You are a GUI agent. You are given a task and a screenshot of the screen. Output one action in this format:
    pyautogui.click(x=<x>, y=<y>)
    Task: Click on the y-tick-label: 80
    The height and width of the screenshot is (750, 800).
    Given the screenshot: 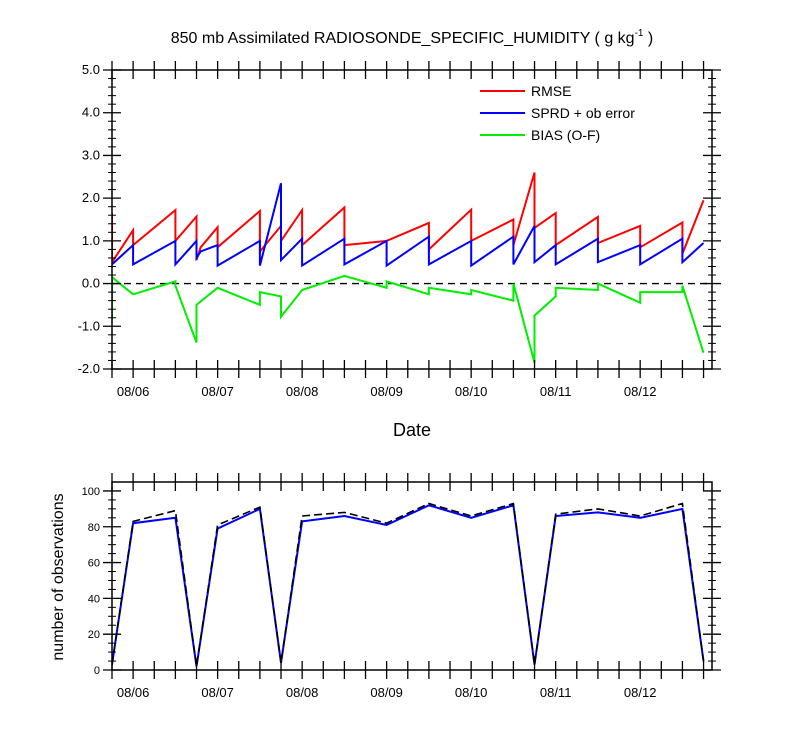 What is the action you would take?
    pyautogui.click(x=94, y=528)
    